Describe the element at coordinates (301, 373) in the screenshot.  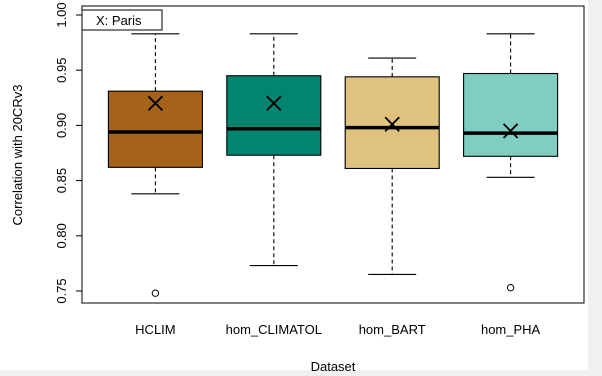
I see `bottom-strip` at that location.